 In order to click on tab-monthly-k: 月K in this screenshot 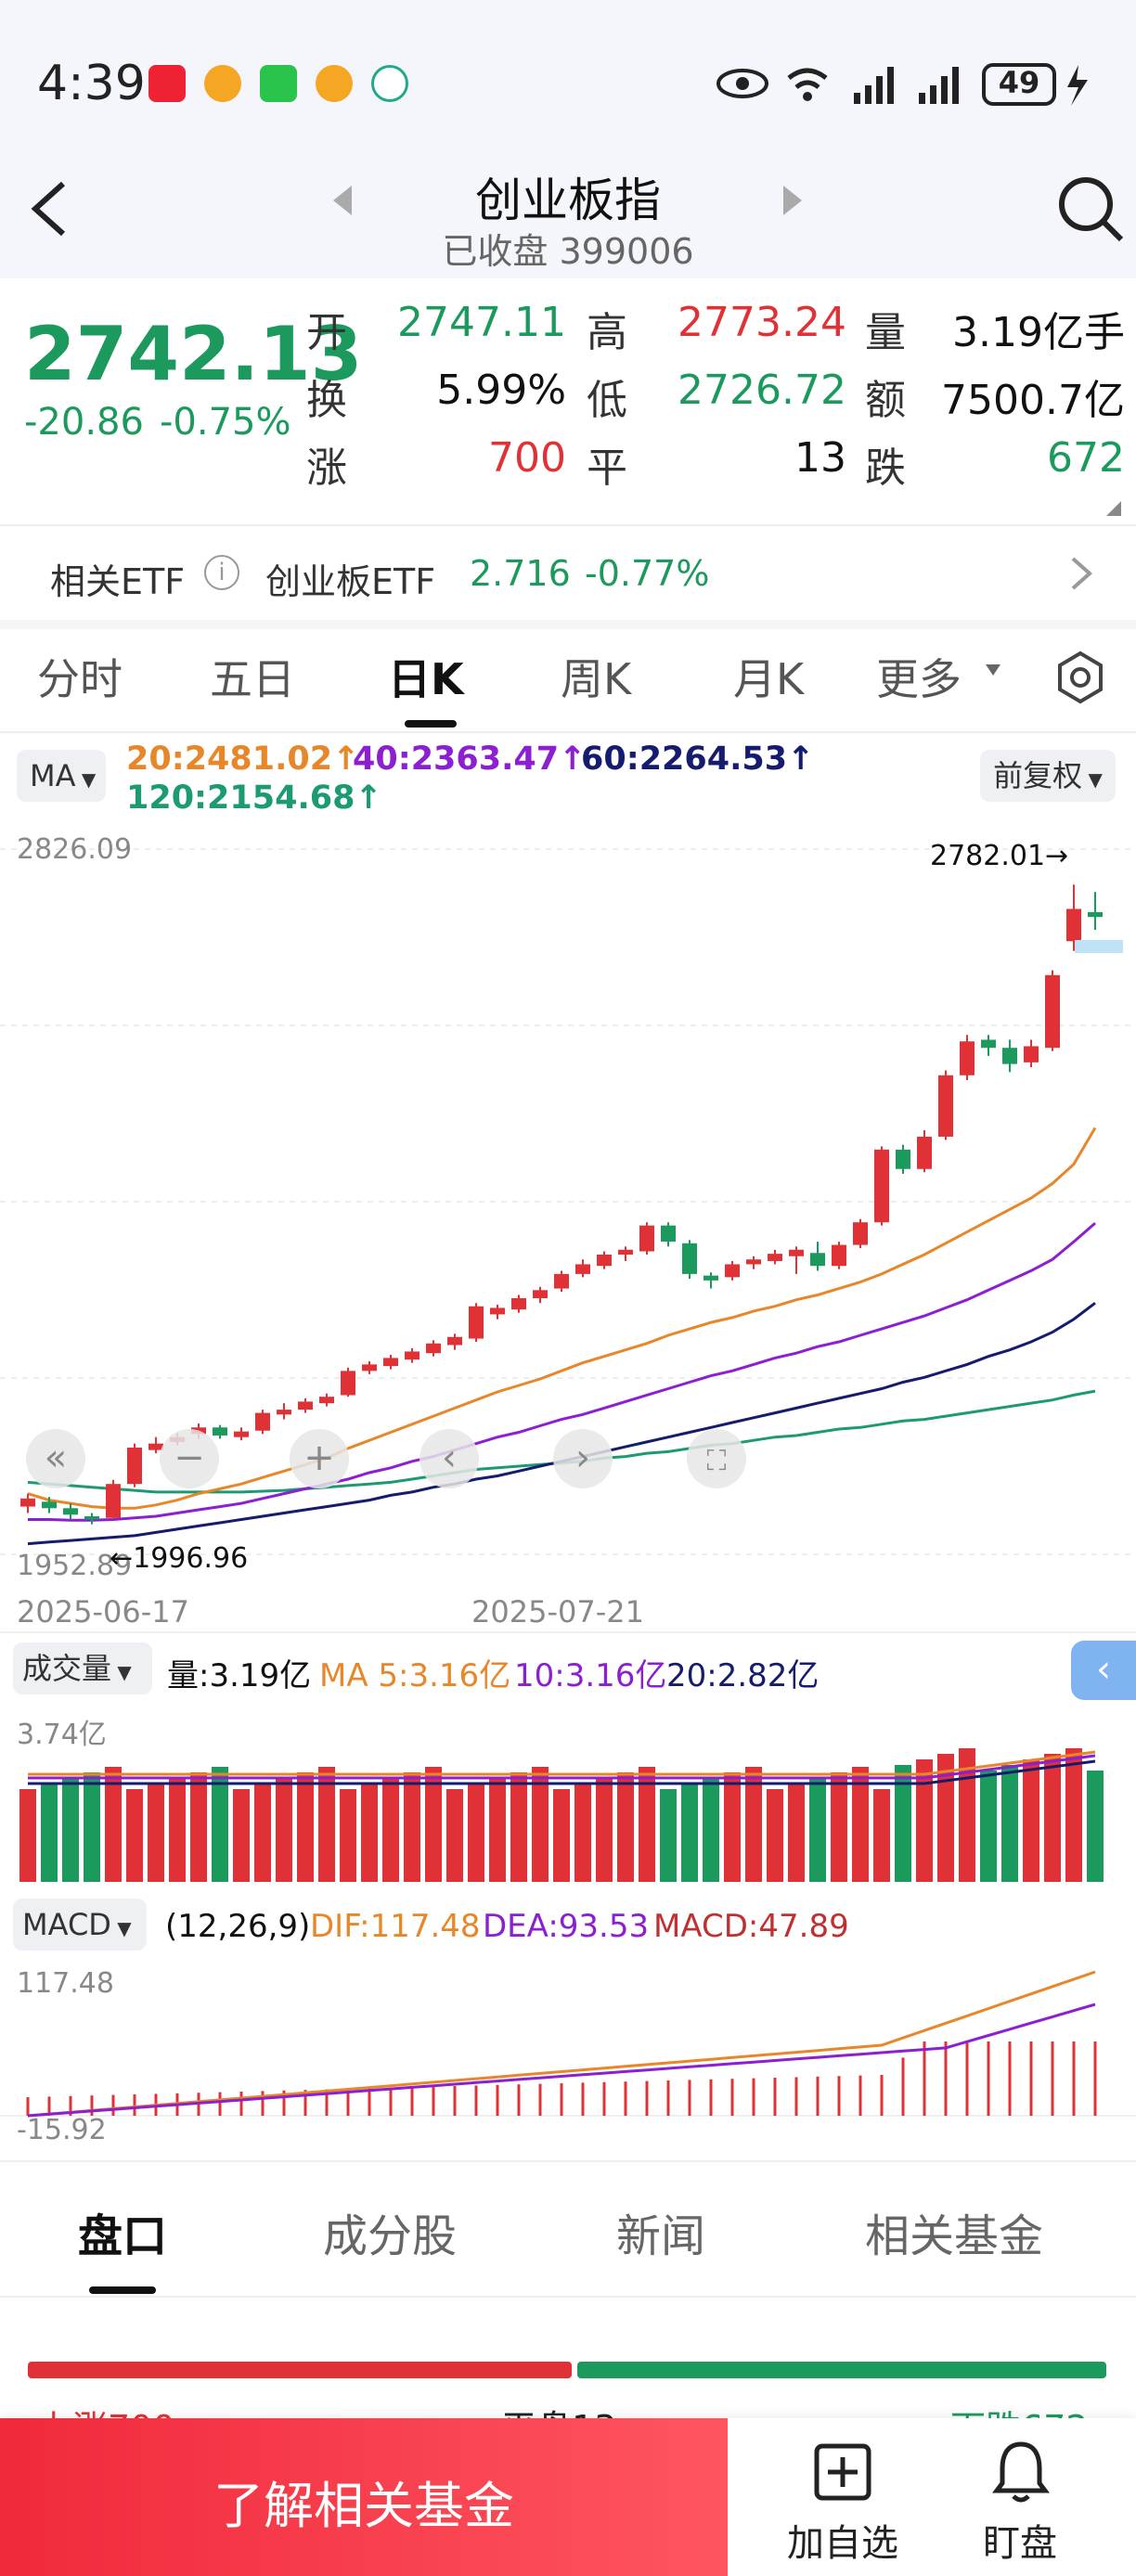, I will do `click(769, 679)`.